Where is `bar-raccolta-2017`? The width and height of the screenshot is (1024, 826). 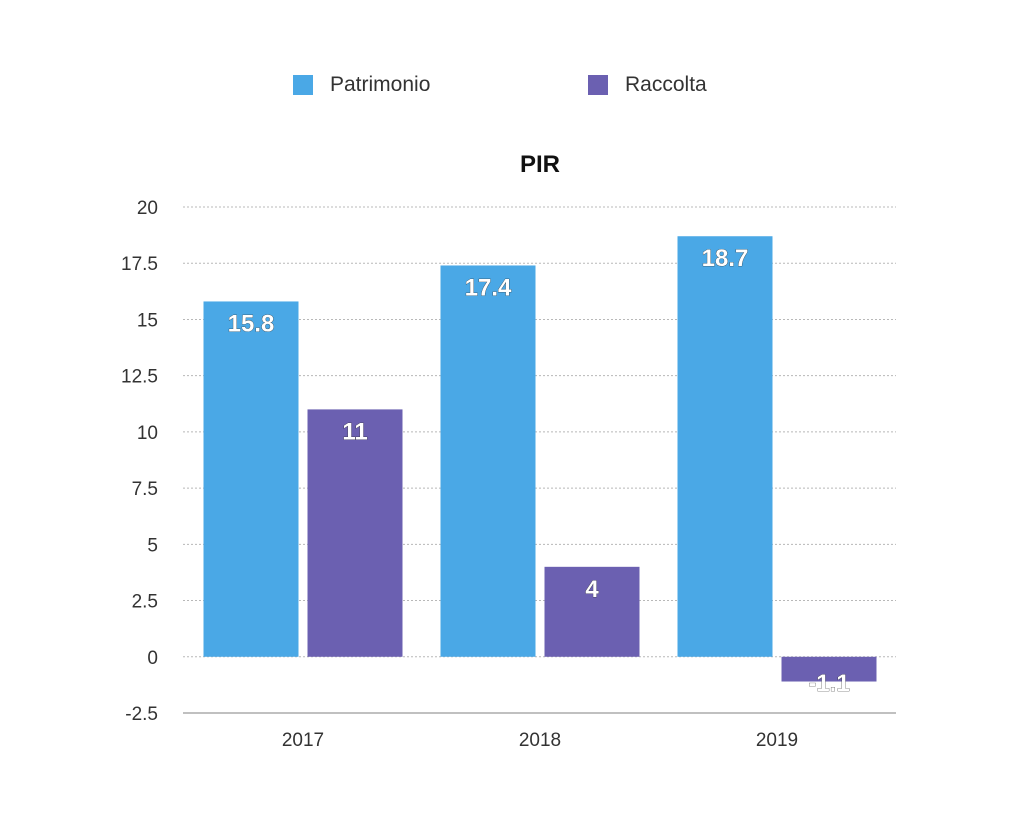
bar-raccolta-2017 is located at coordinates (355, 533).